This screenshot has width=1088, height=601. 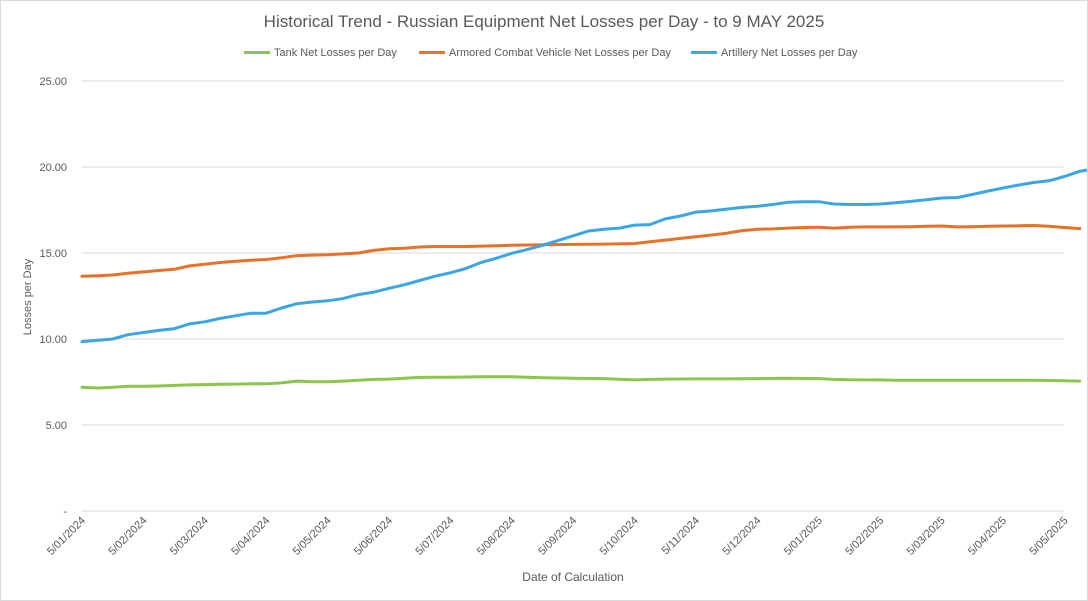 I want to click on legend-swatch-artillery, so click(x=704, y=52).